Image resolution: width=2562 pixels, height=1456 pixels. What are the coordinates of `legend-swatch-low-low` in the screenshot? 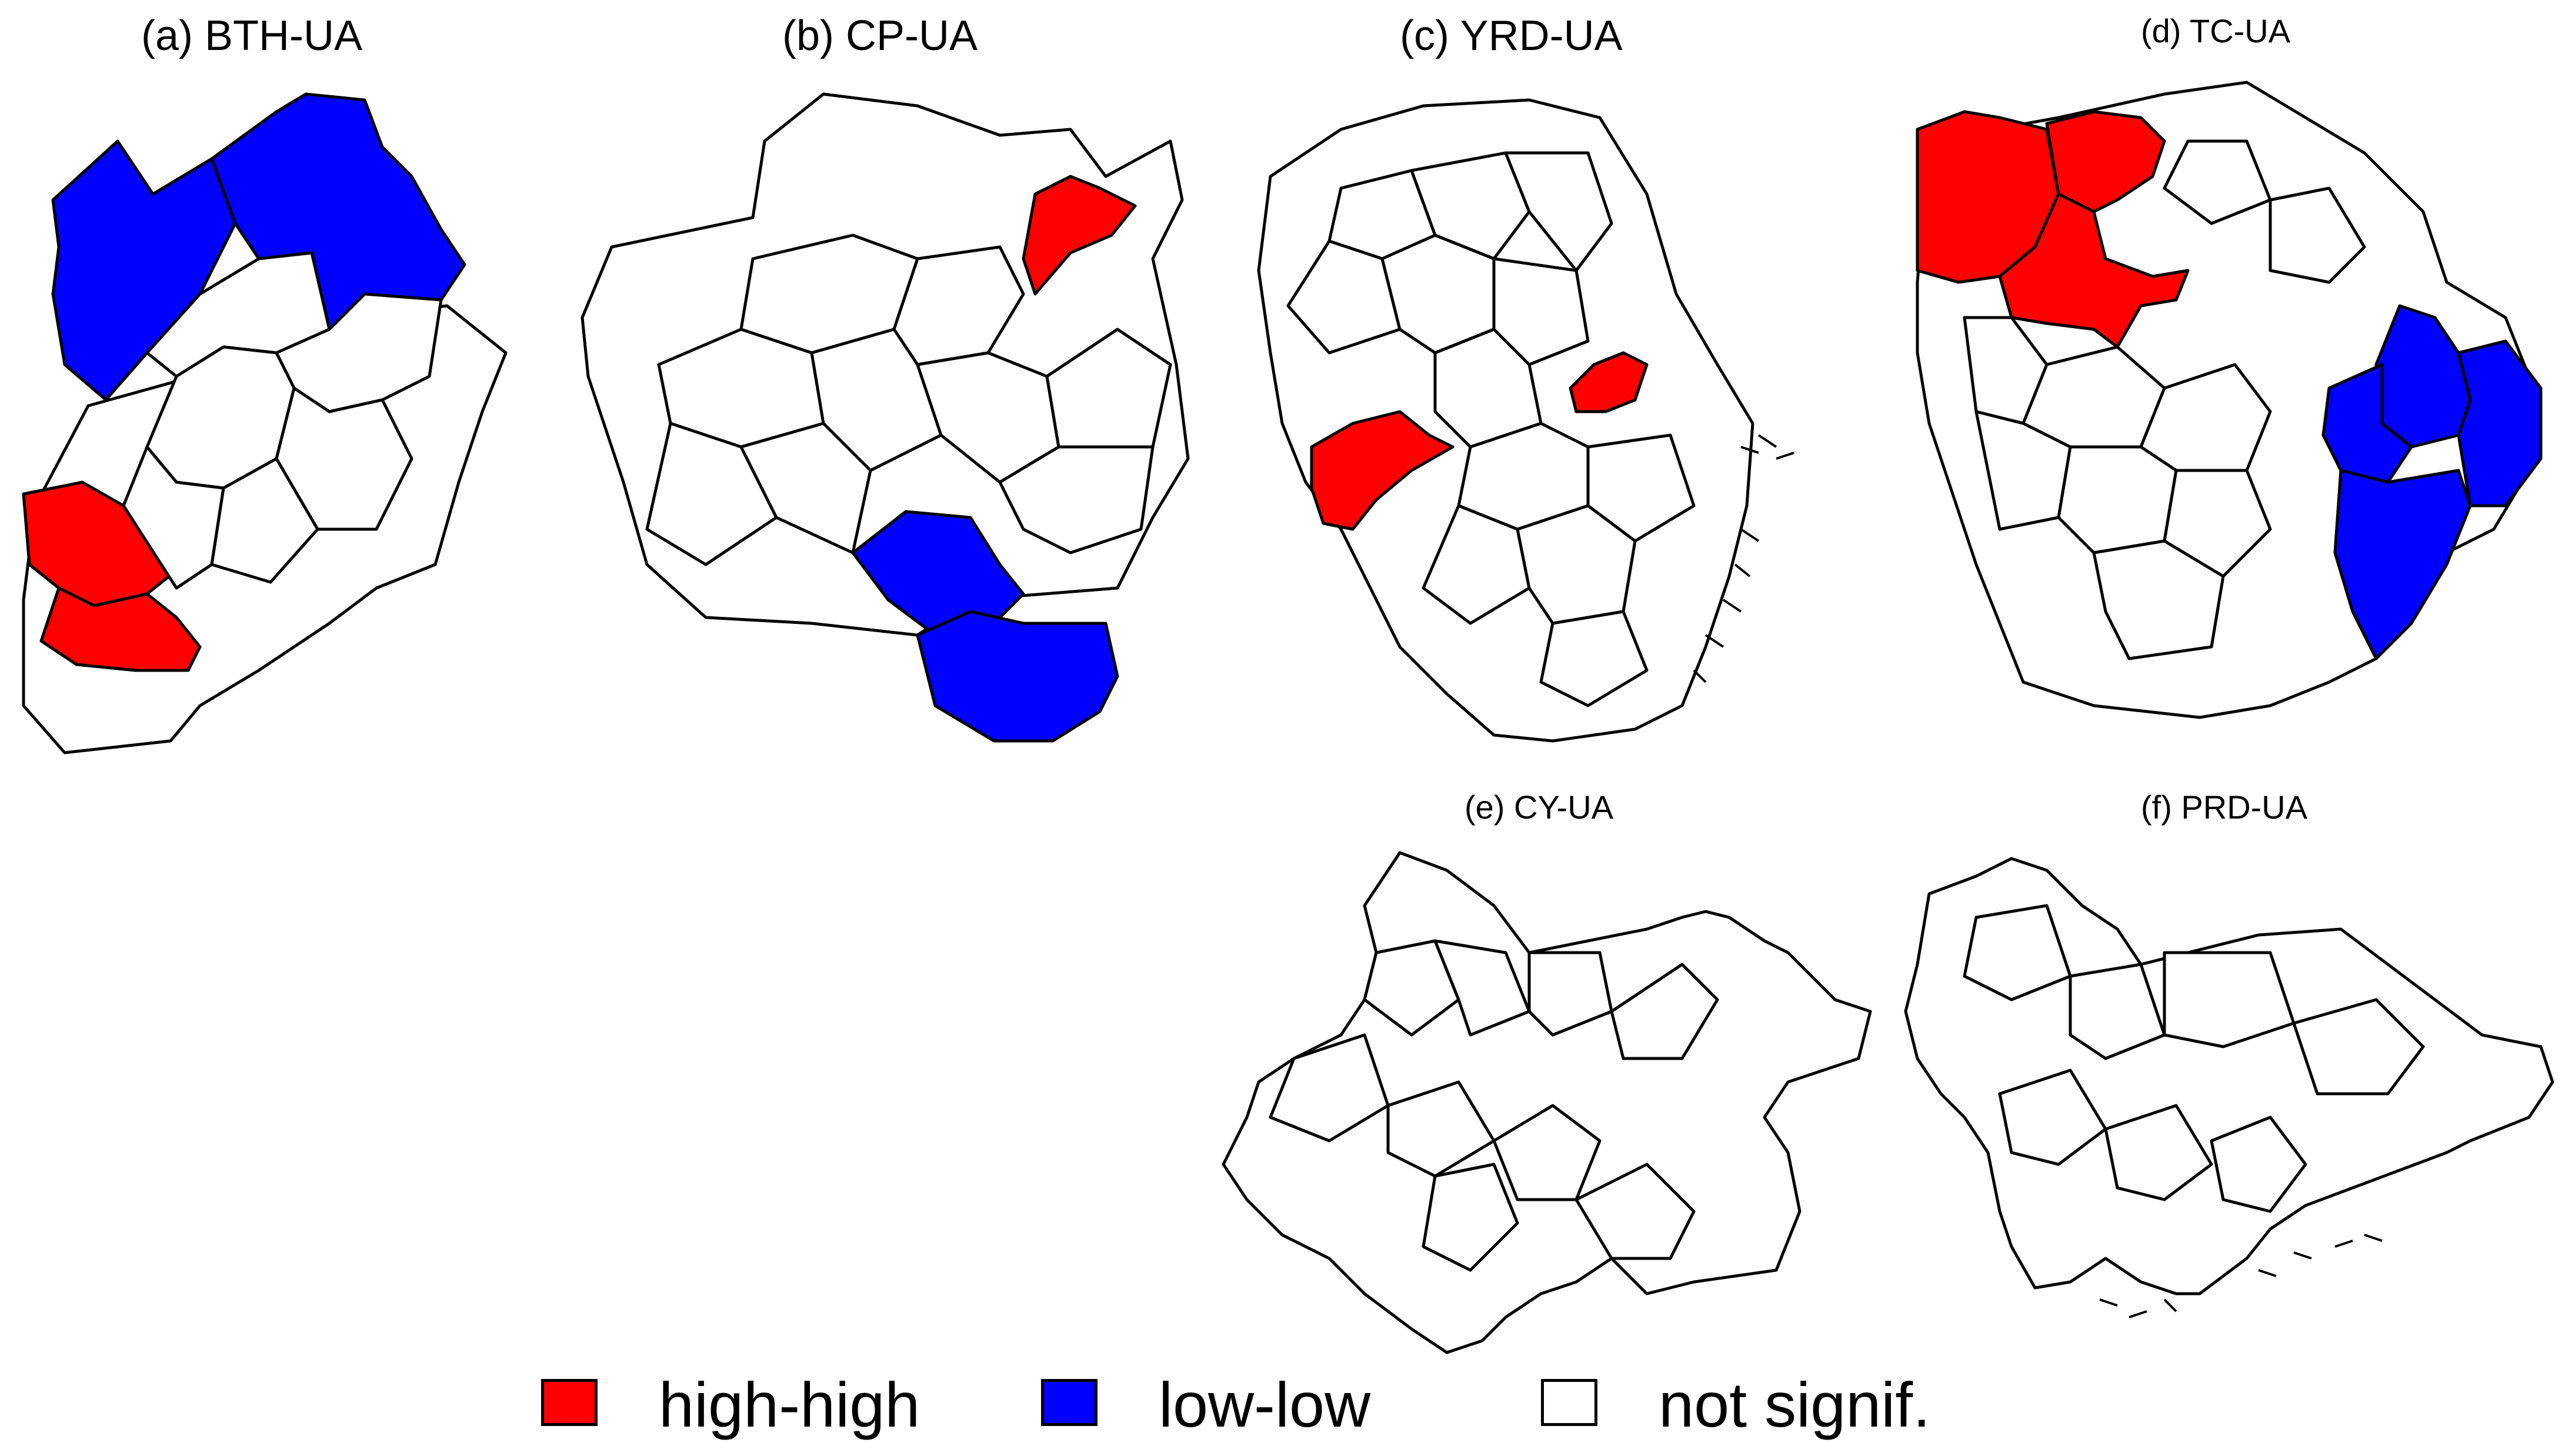 It's located at (1069, 1403).